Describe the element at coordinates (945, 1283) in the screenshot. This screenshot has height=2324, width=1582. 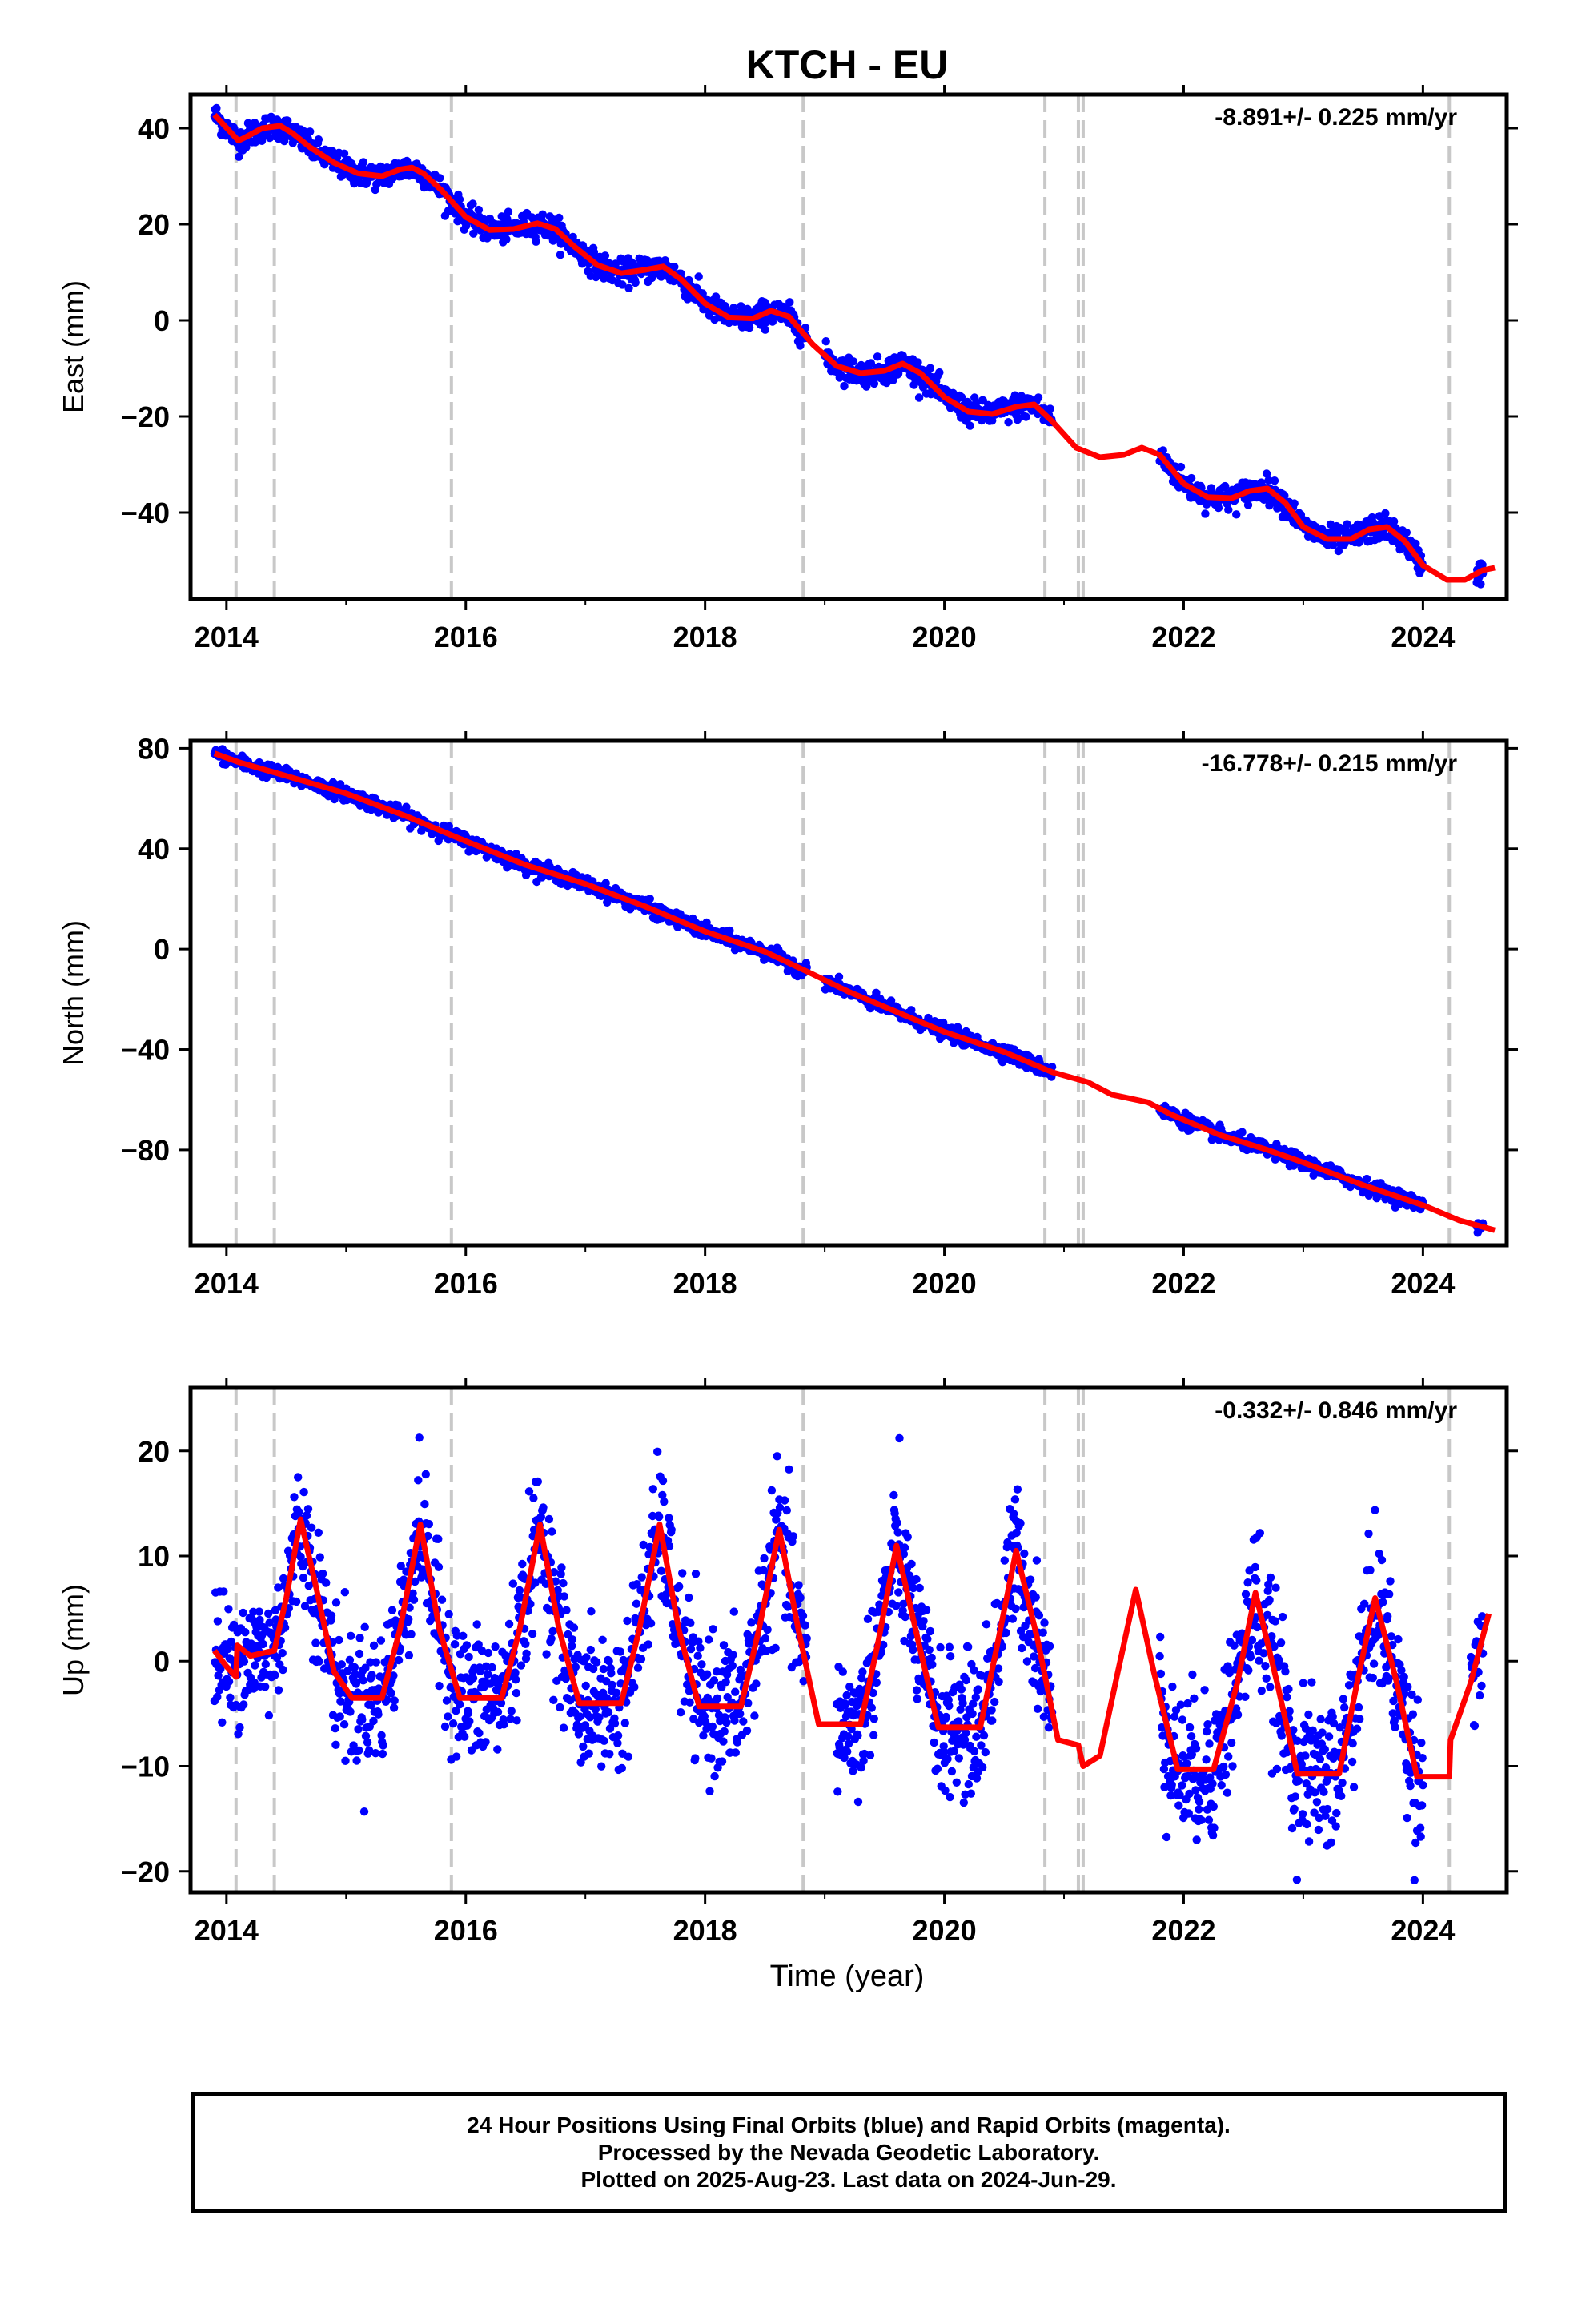
I see `x-tick-label: 2020` at that location.